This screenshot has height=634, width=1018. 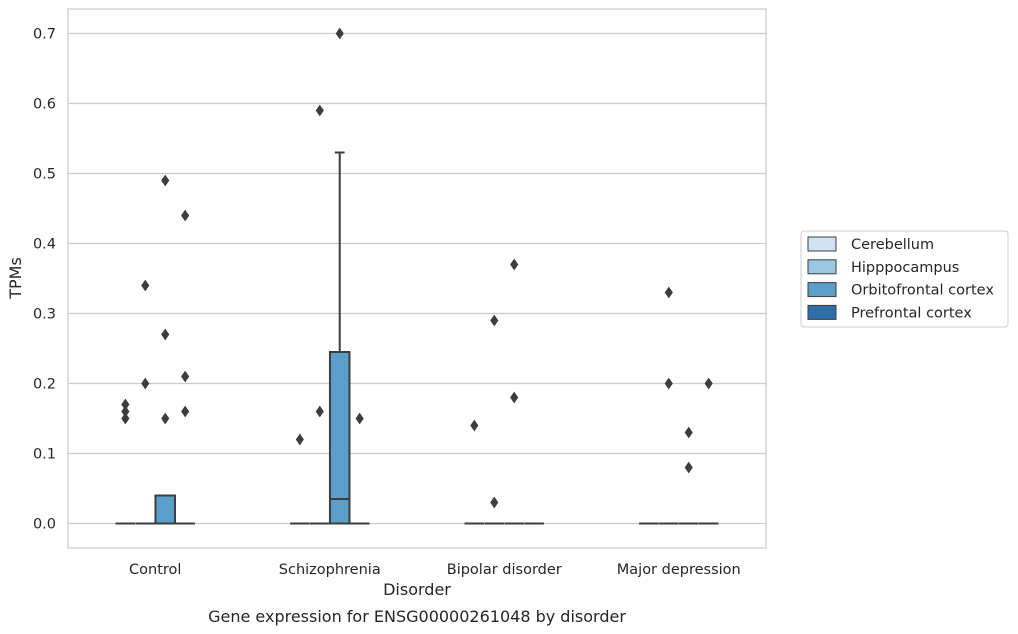 I want to click on legend-label: Prefrontal cortex, so click(x=911, y=313).